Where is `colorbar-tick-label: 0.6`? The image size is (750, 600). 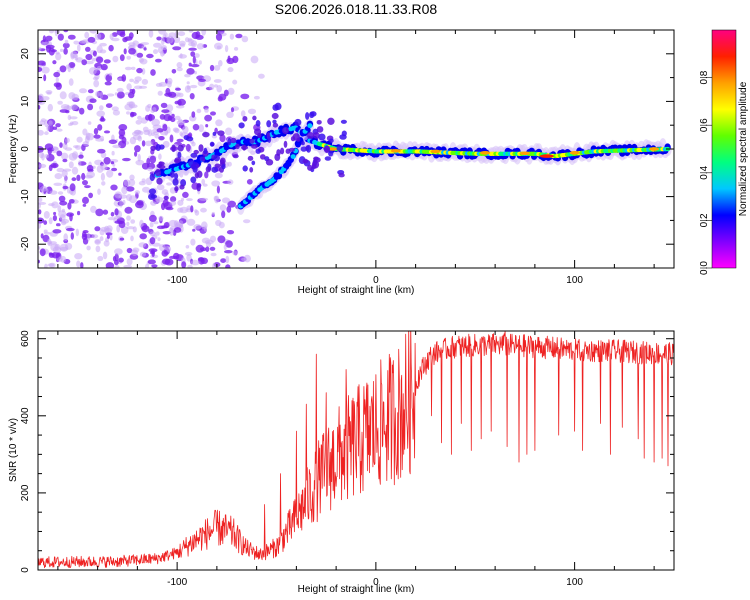 colorbar-tick-label: 0.6 is located at coordinates (704, 125).